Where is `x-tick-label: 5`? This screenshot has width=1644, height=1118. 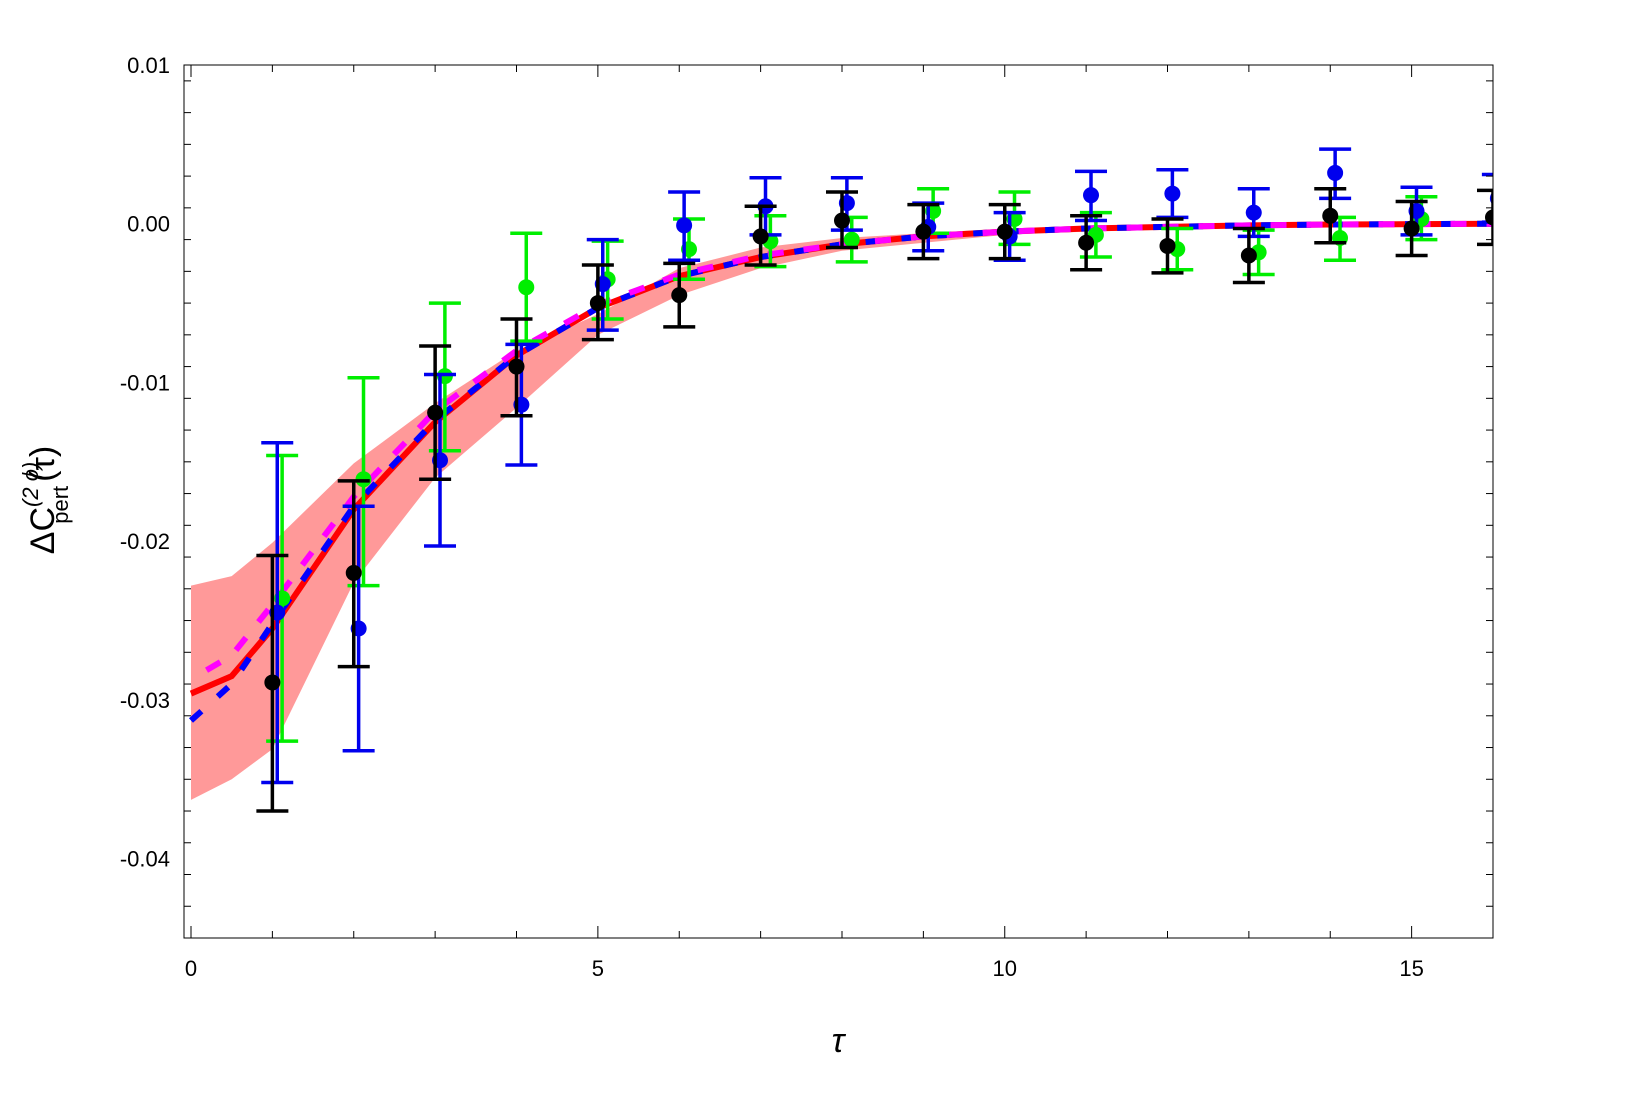 x-tick-label: 5 is located at coordinates (598, 968).